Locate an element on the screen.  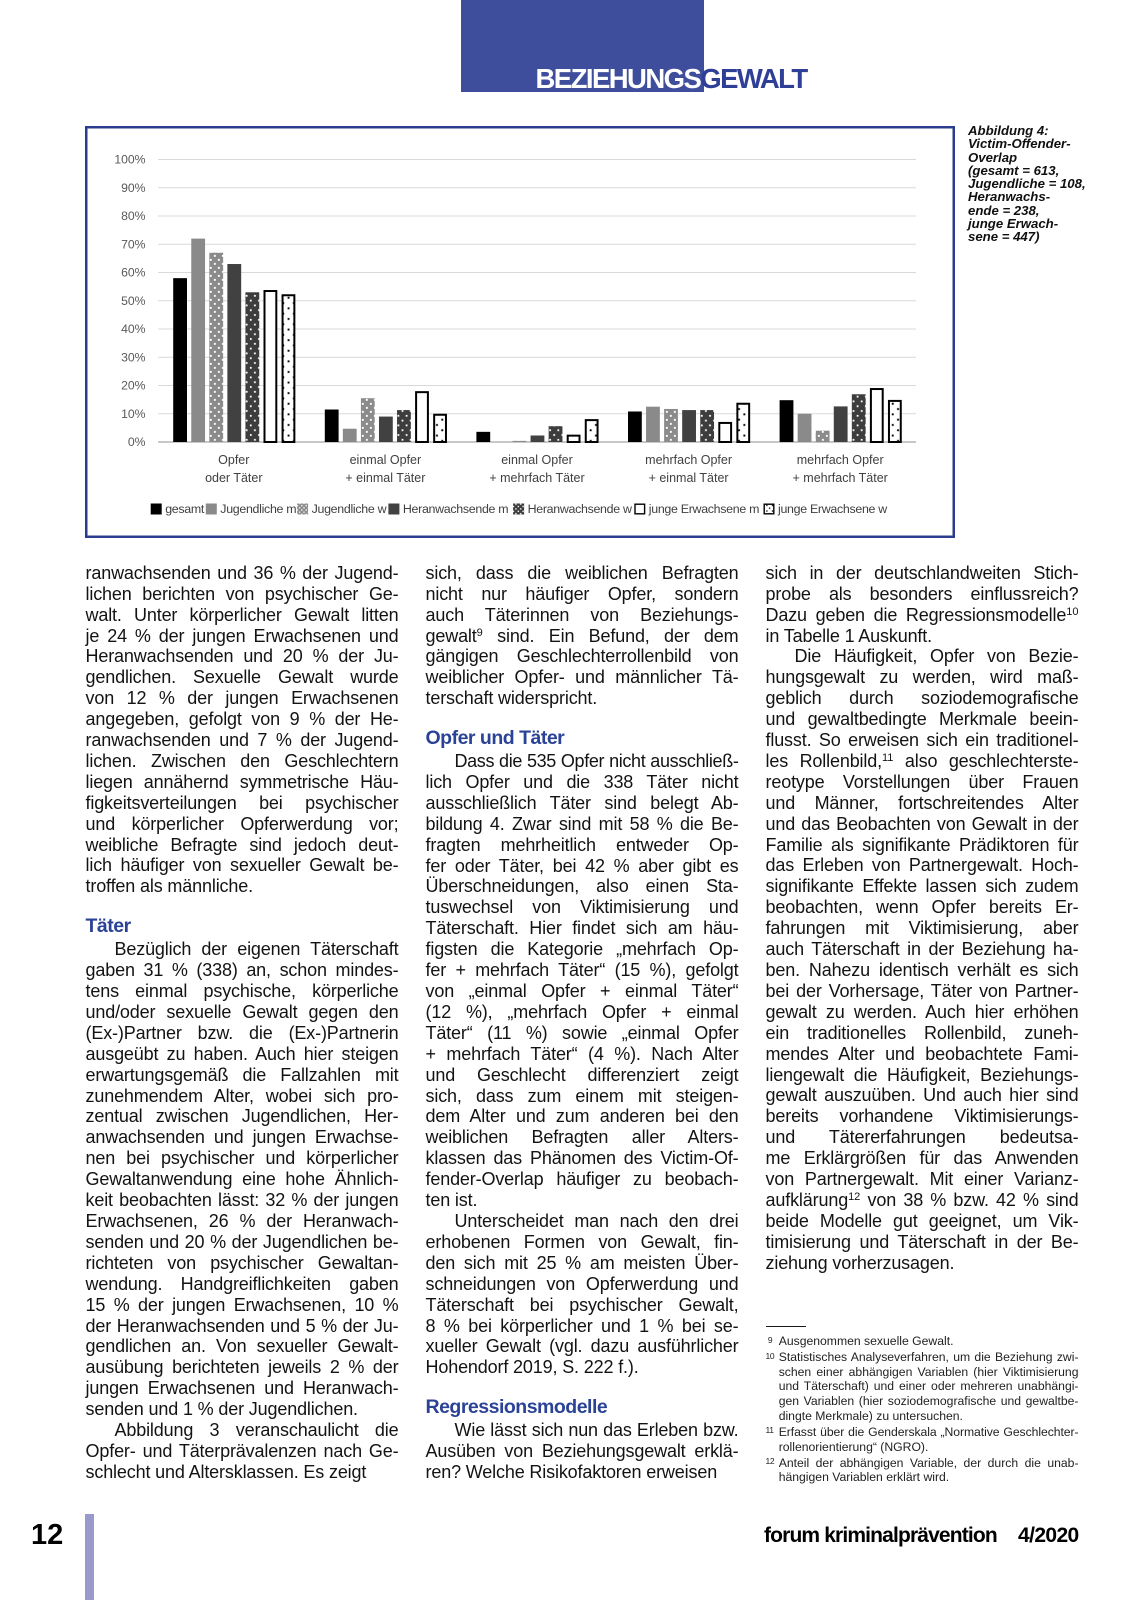
svg-text: Heranwachsende w is located at coordinates (580, 509).